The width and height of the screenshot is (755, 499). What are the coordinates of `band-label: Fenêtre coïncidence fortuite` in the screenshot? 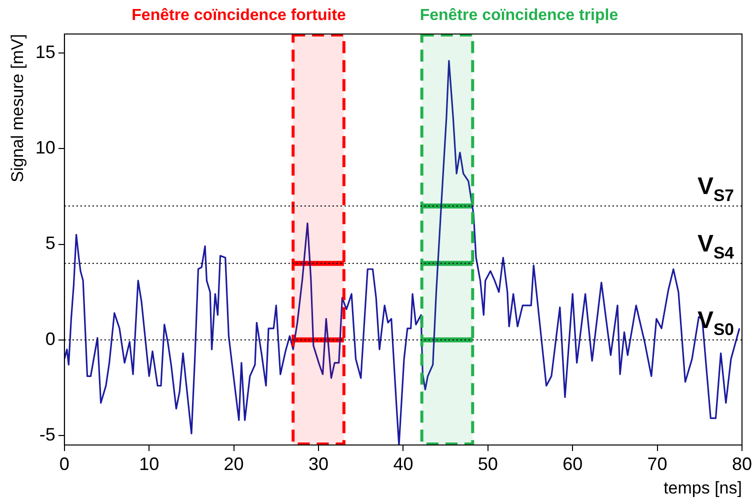 It's located at (239, 15).